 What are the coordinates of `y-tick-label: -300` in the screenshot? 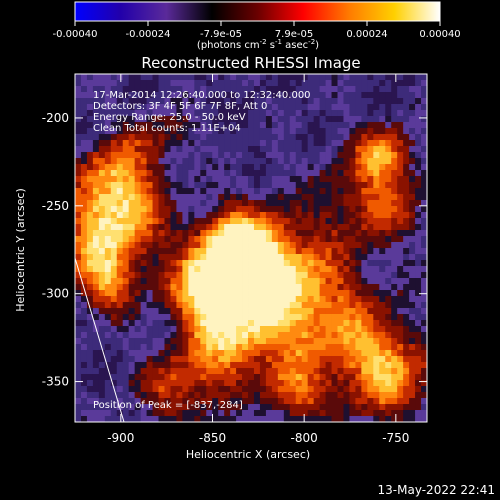 It's located at (55, 294).